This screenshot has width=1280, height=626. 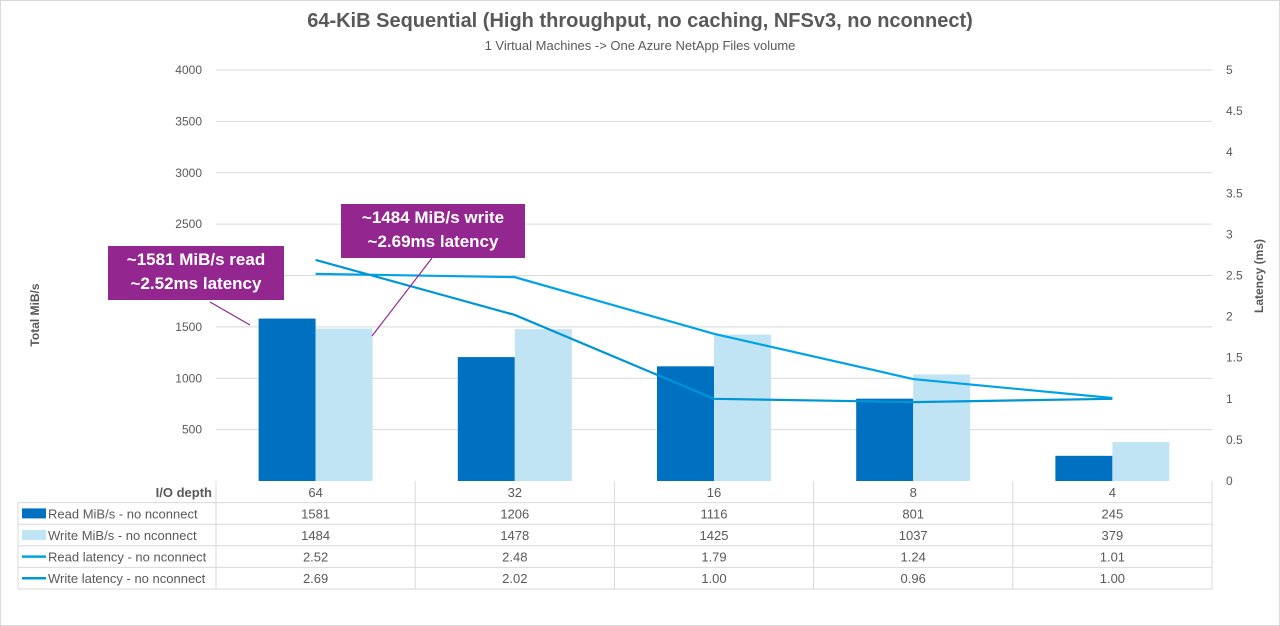 I want to click on y2-tick-label: 2.5, so click(x=1234, y=276).